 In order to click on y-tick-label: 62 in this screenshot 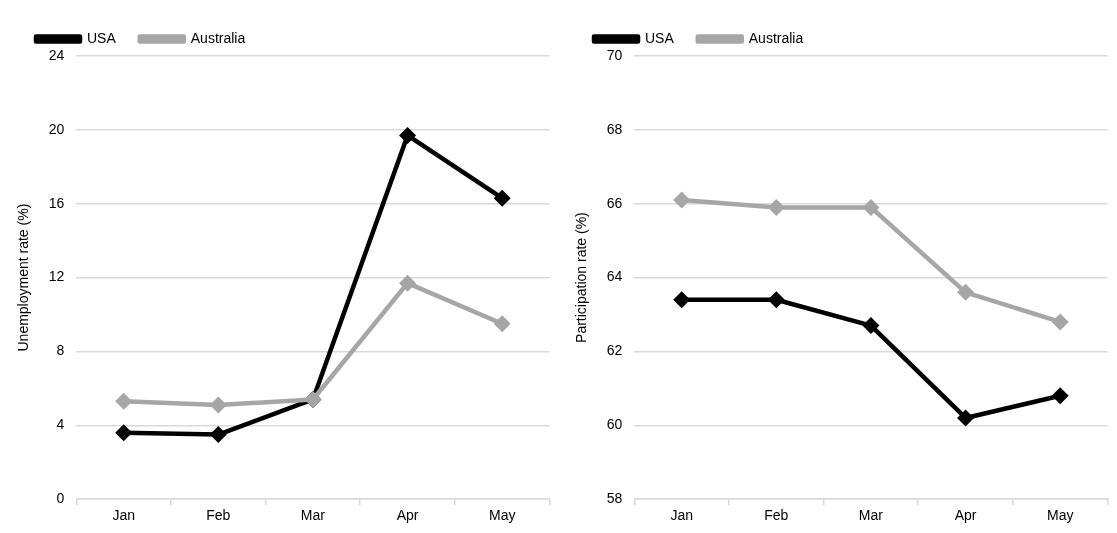, I will do `click(614, 350)`.